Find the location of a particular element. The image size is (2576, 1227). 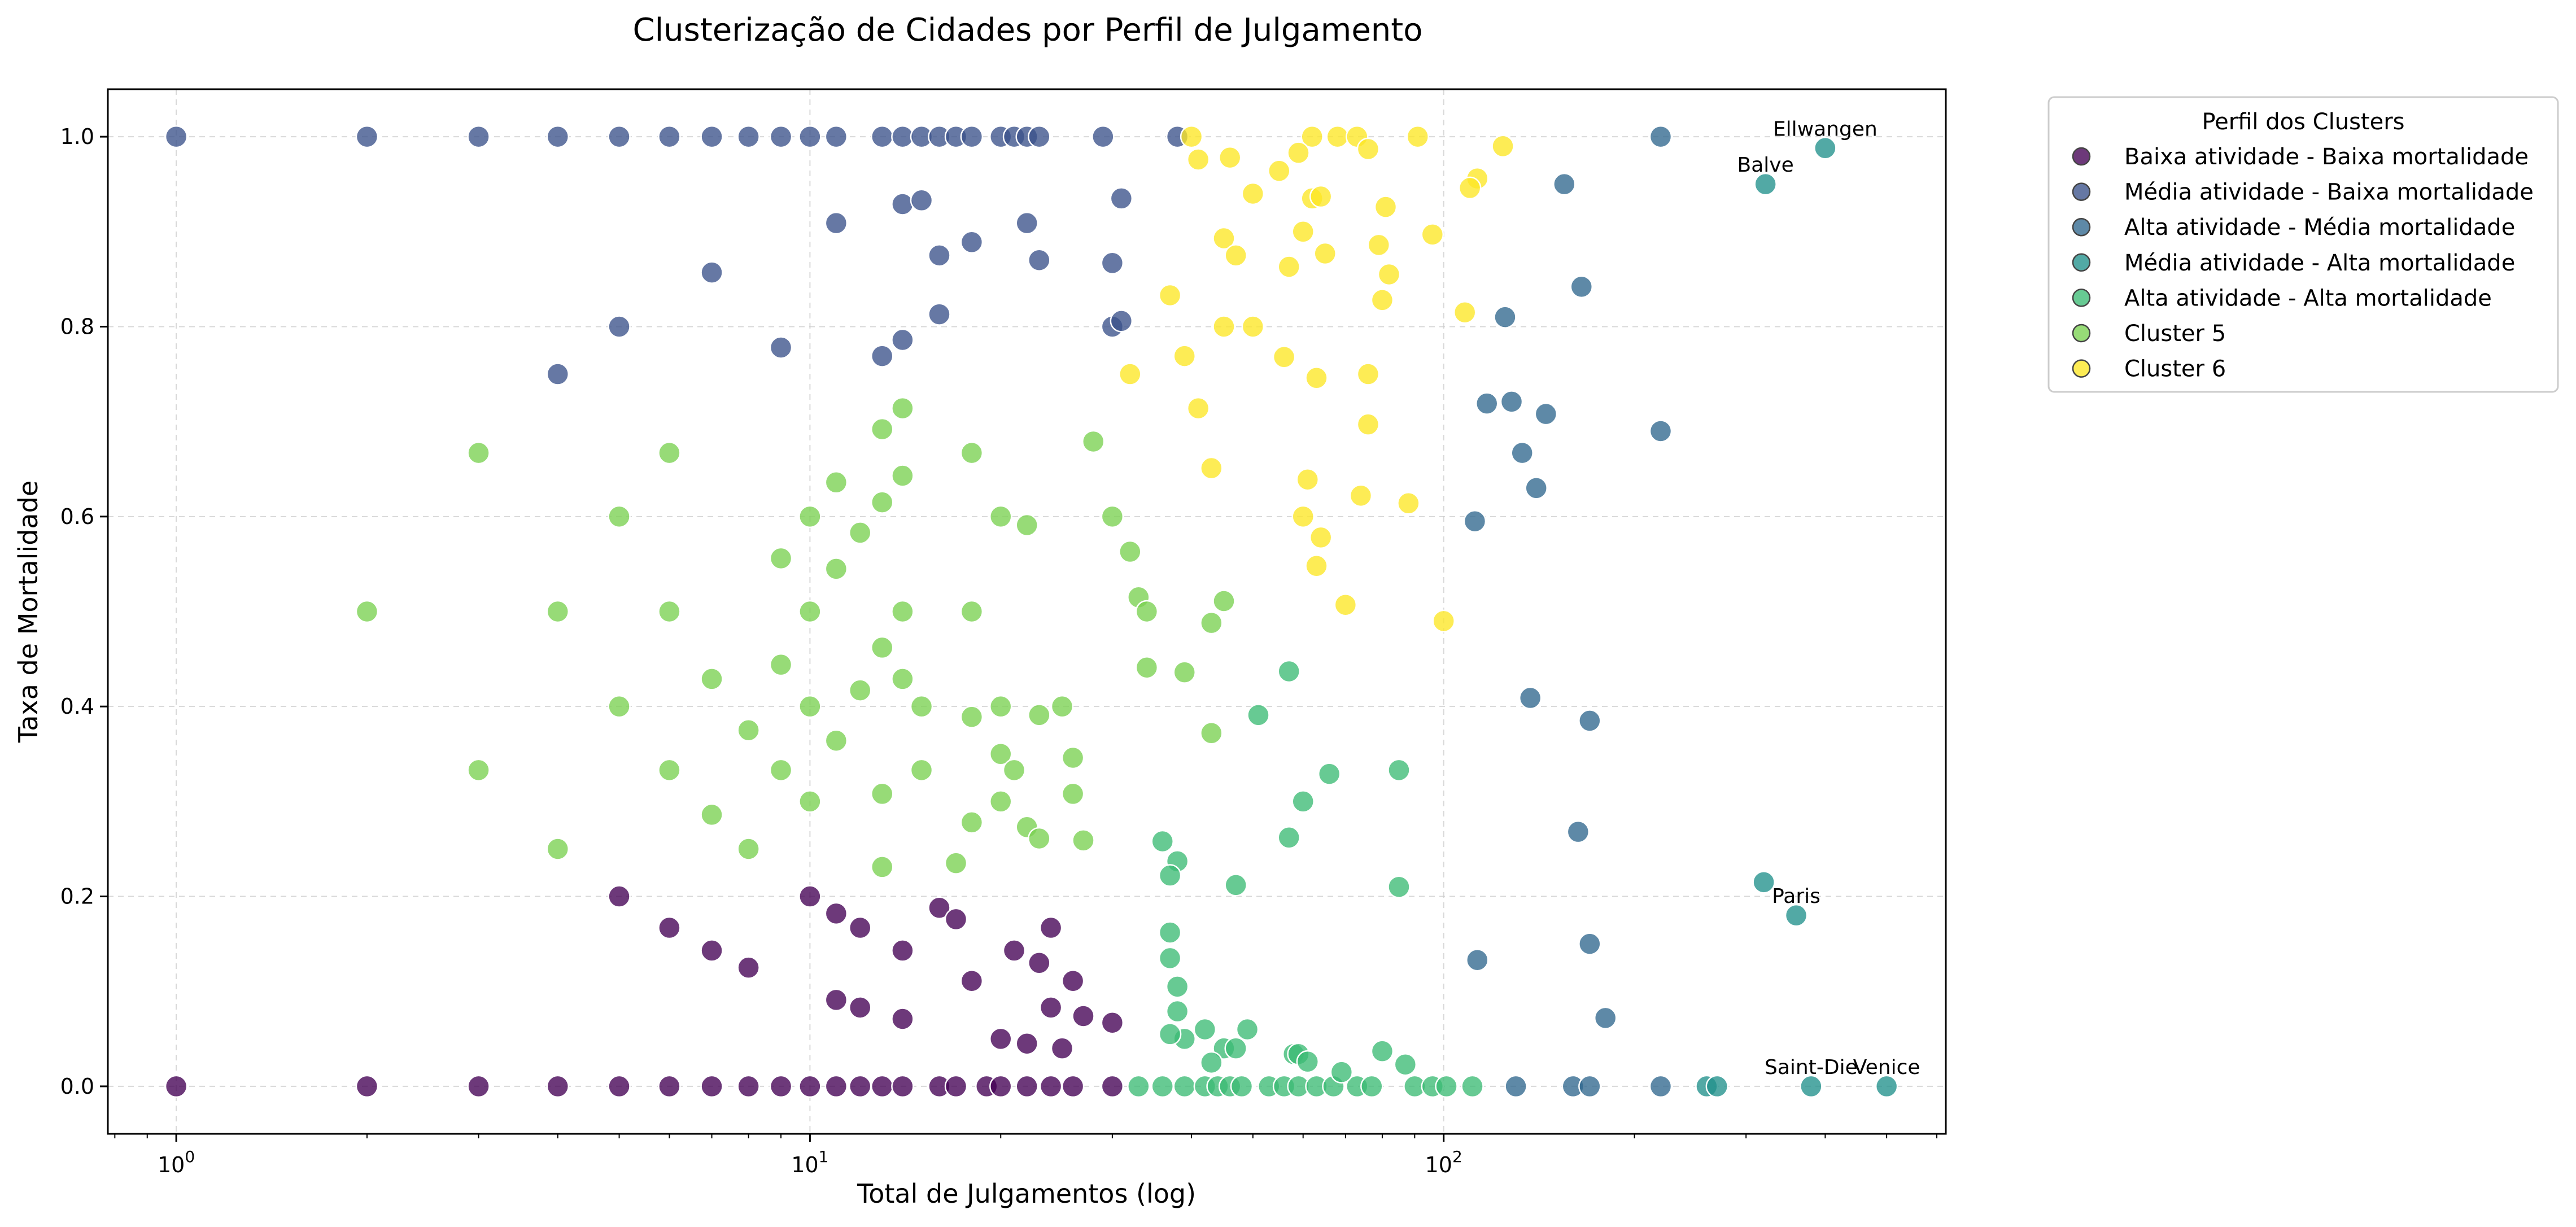

y-axis-label: Taxa de Mortalidade is located at coordinates (28, 612).